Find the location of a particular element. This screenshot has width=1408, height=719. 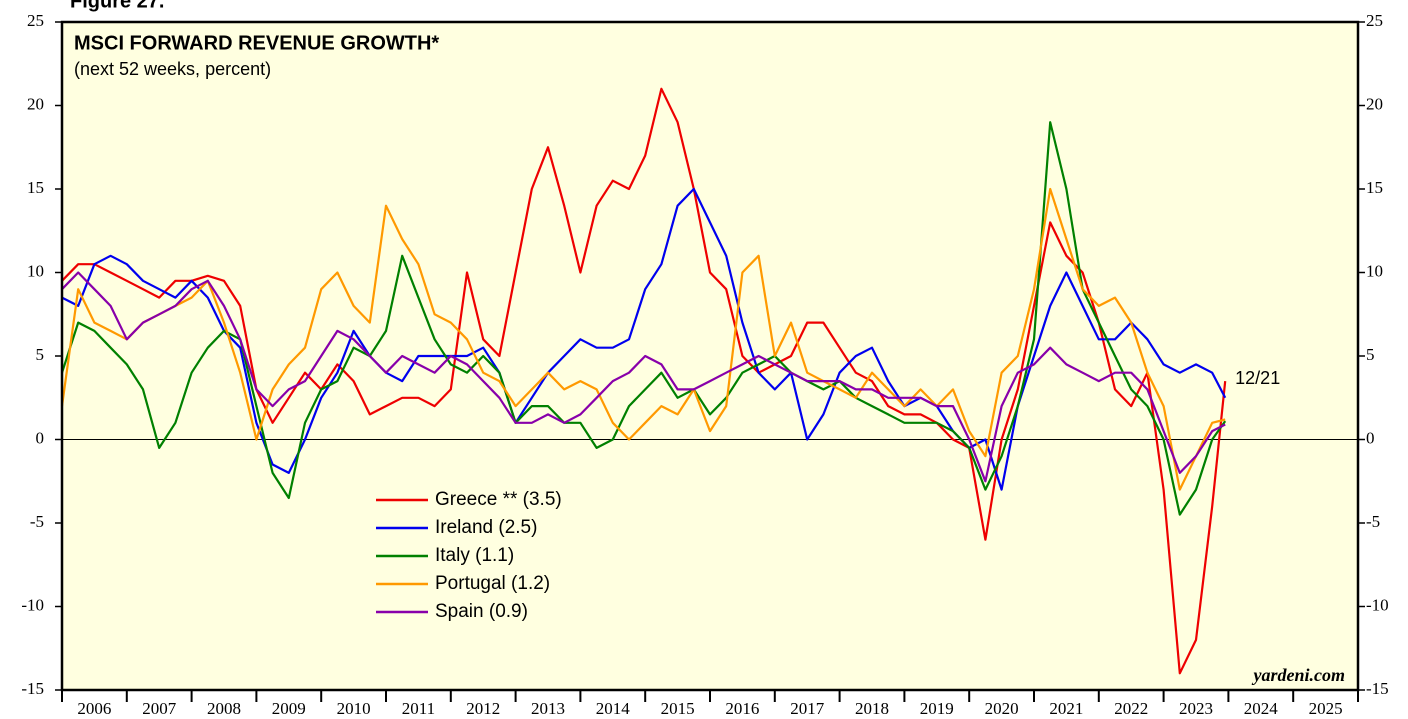

legend-label: Ireland (2.5) is located at coordinates (486, 527).